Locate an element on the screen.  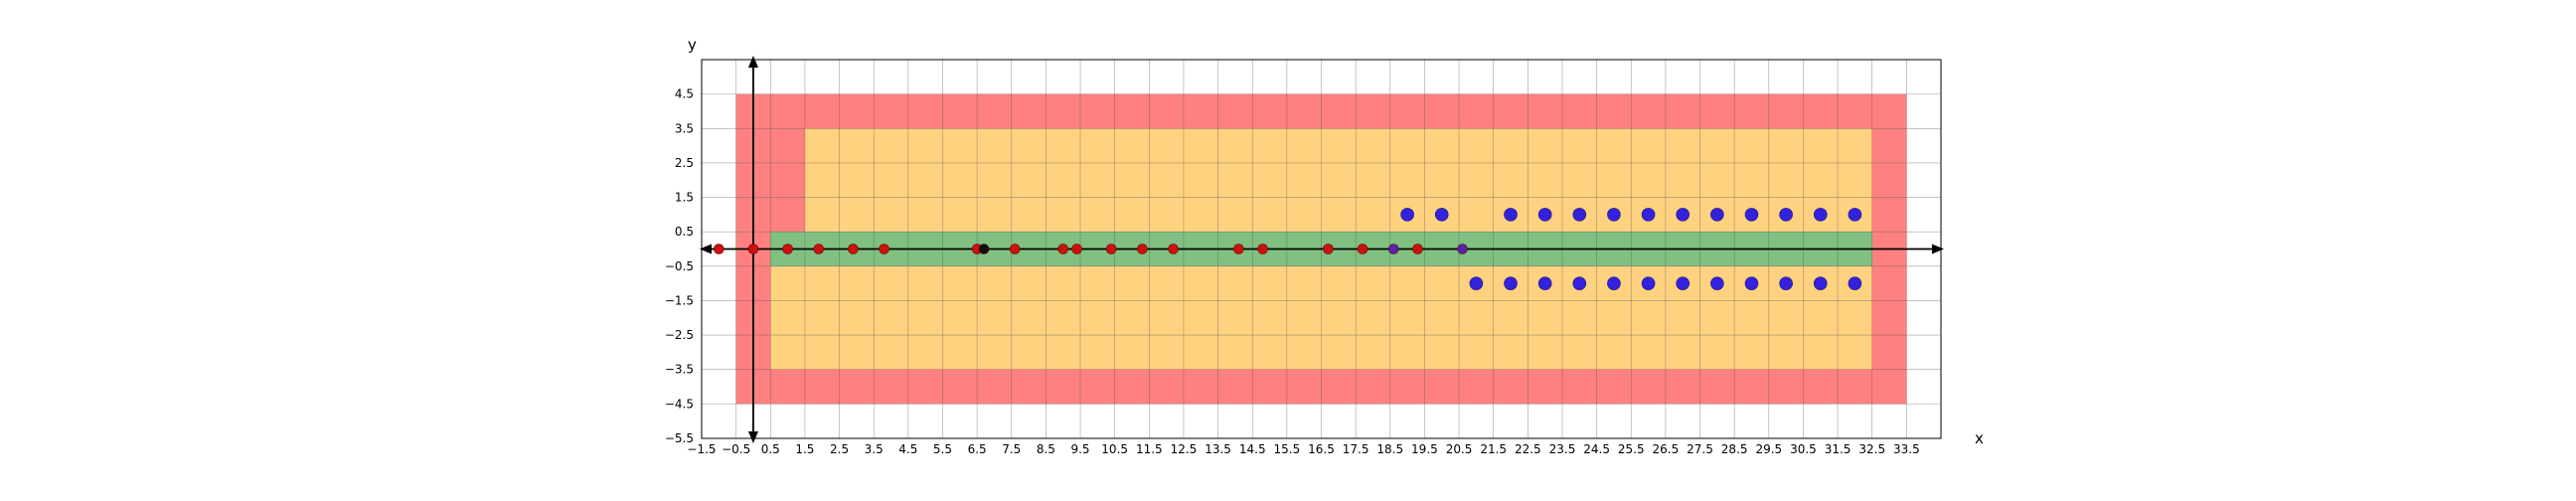
y-tick-labels: 4.5 3.5 2.5 1.5 0.5 −0.5 −1.5 −2.5 −3.5 −4.5 −5.5 is located at coordinates (679, 266).